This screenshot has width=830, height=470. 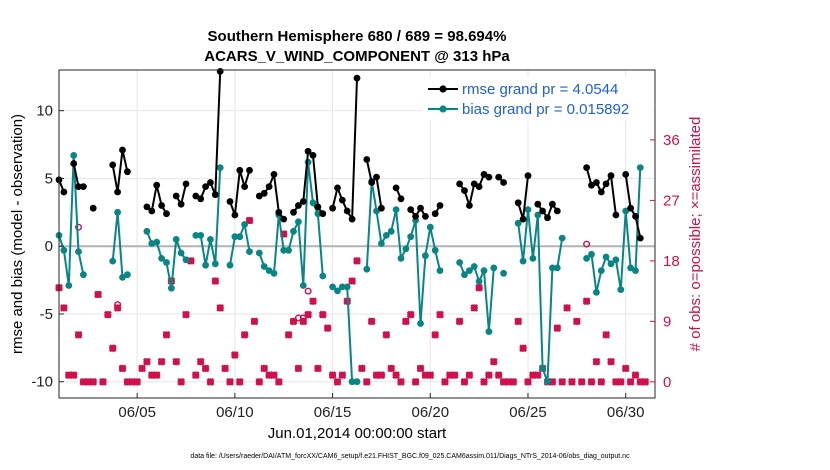 What do you see at coordinates (528, 412) in the screenshot?
I see `x-tick-label: 06/25` at bounding box center [528, 412].